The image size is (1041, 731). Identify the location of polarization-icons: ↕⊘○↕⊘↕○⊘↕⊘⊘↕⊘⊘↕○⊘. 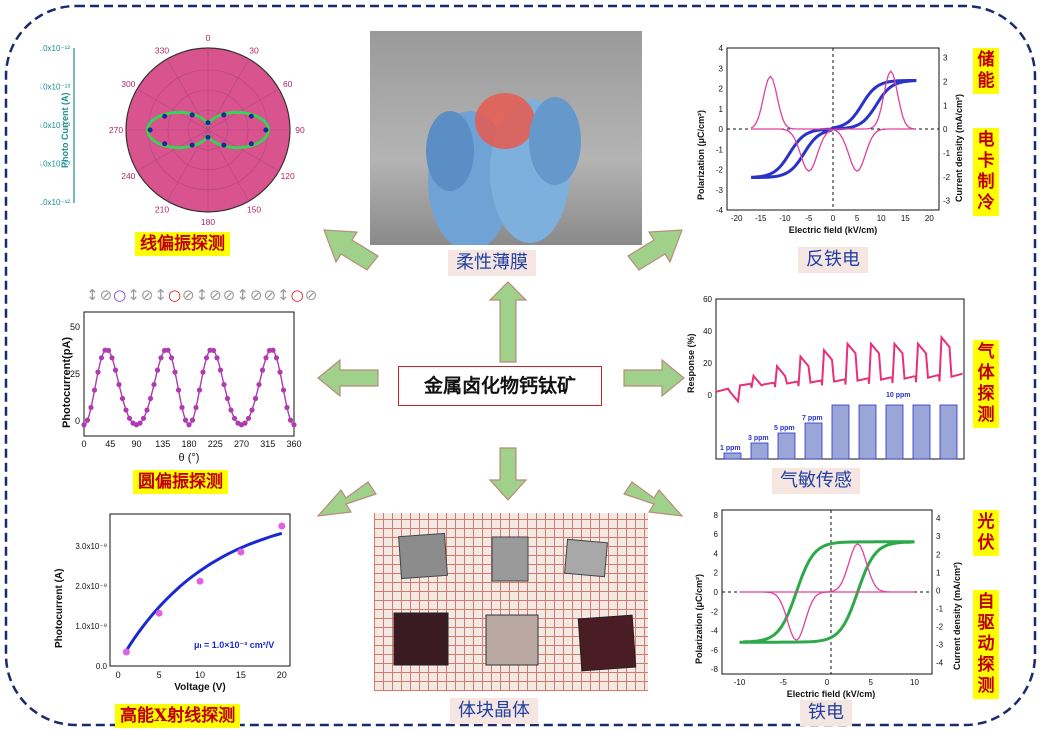
(202, 295).